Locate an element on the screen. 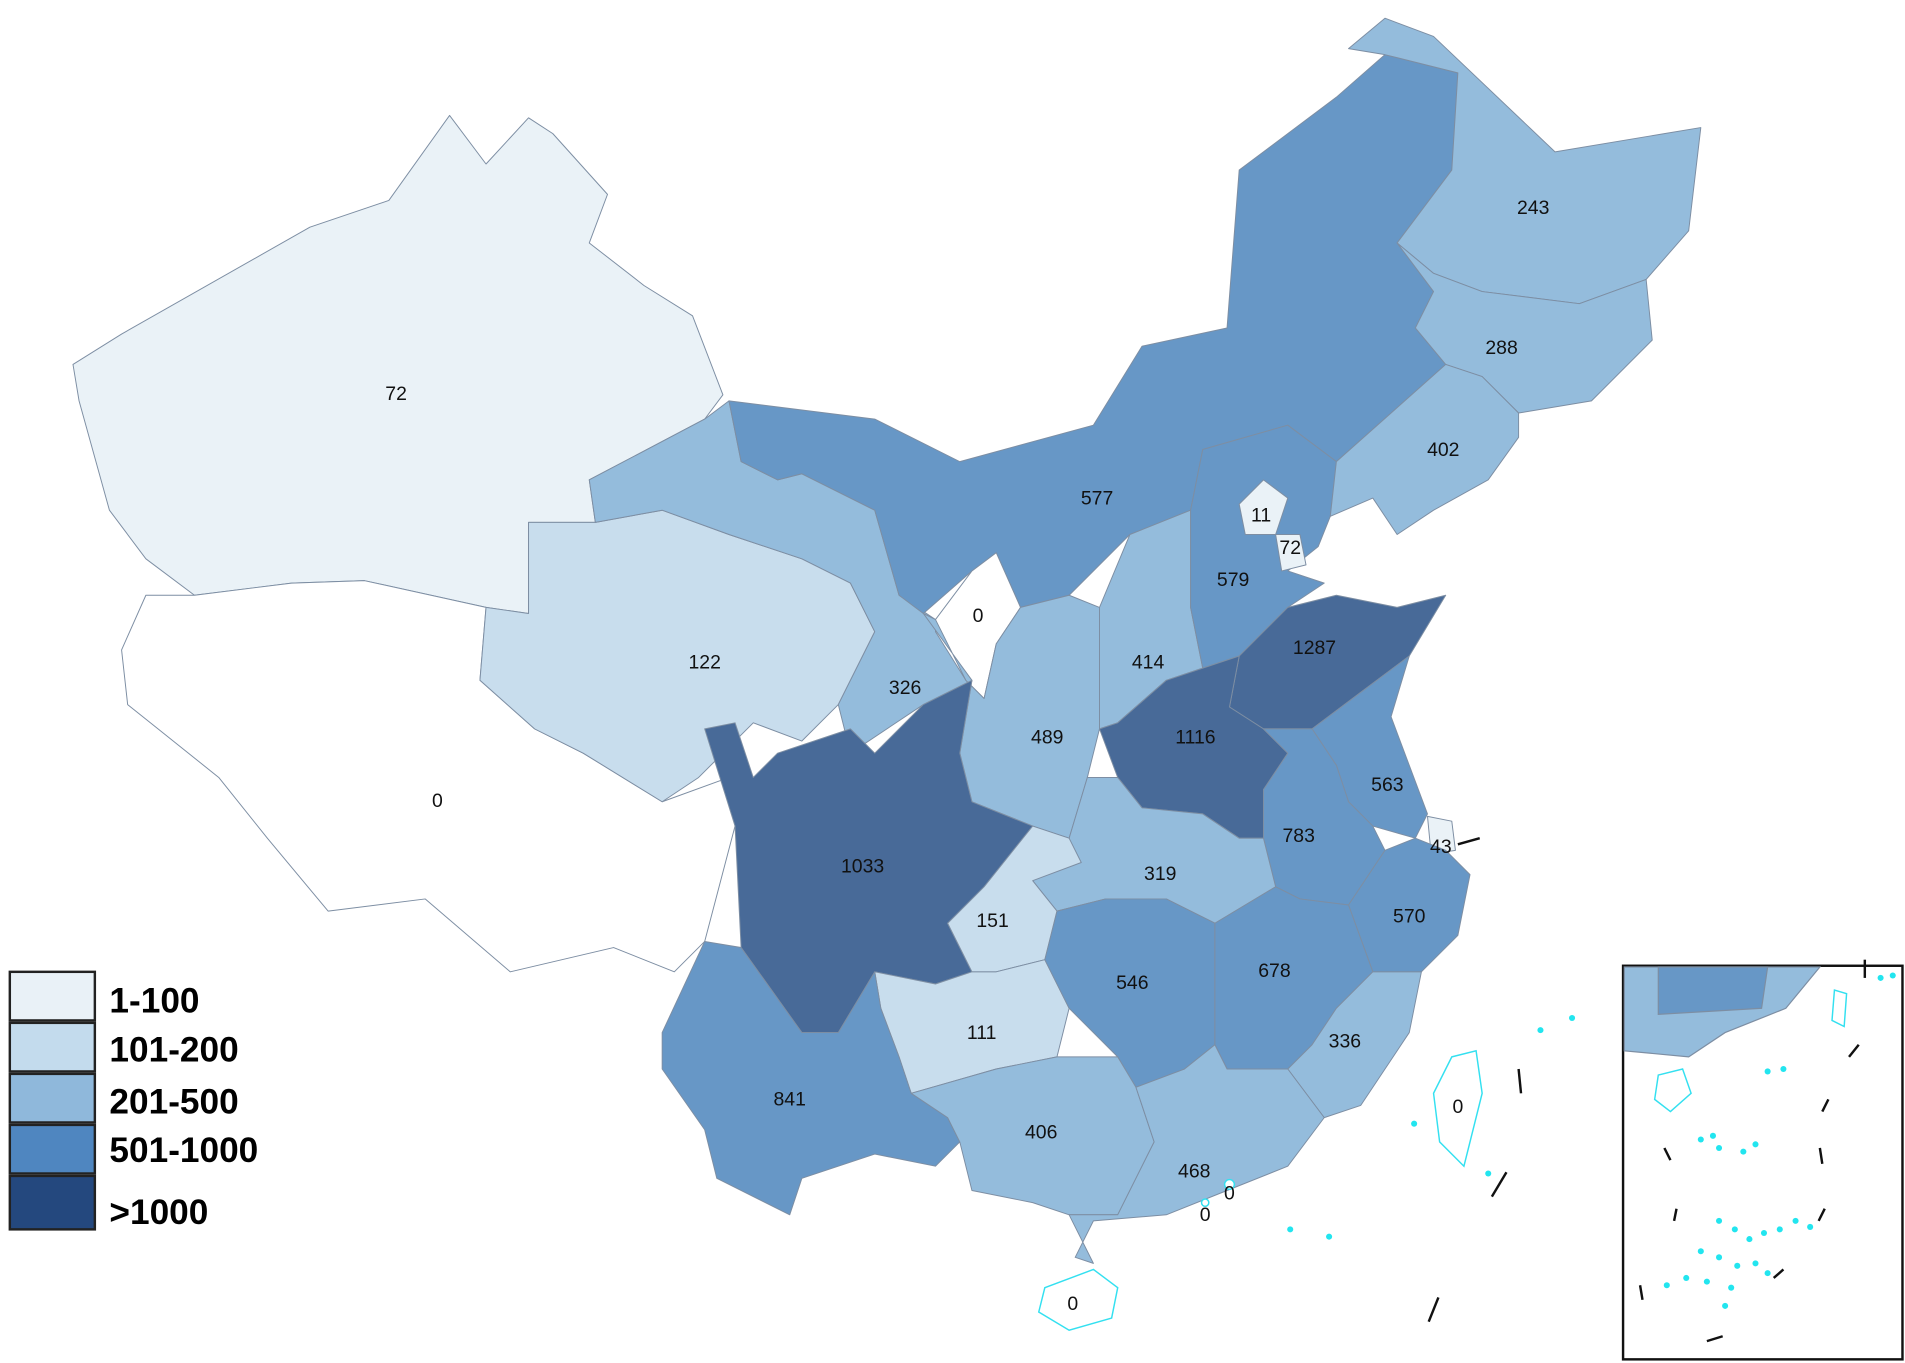 This screenshot has height=1363, width=1905. inset is located at coordinates (1762, 1160).